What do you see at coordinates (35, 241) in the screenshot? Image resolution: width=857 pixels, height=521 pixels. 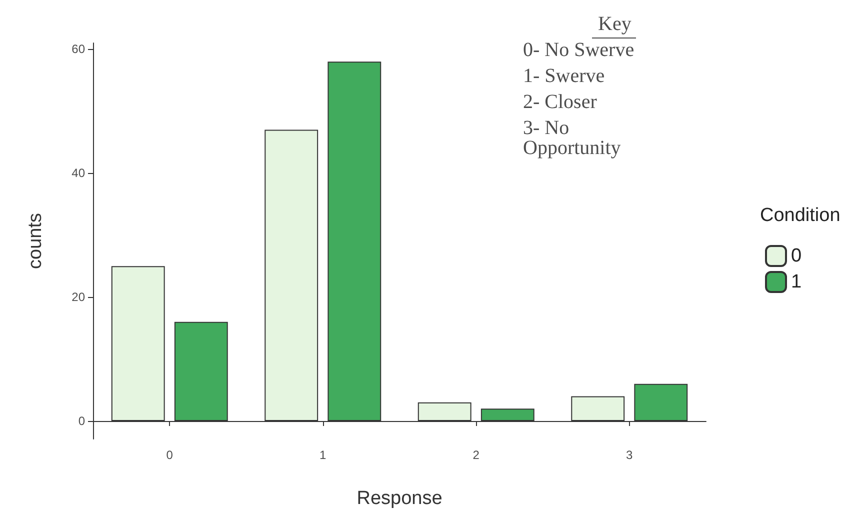 I see `y-axis-title: counts` at bounding box center [35, 241].